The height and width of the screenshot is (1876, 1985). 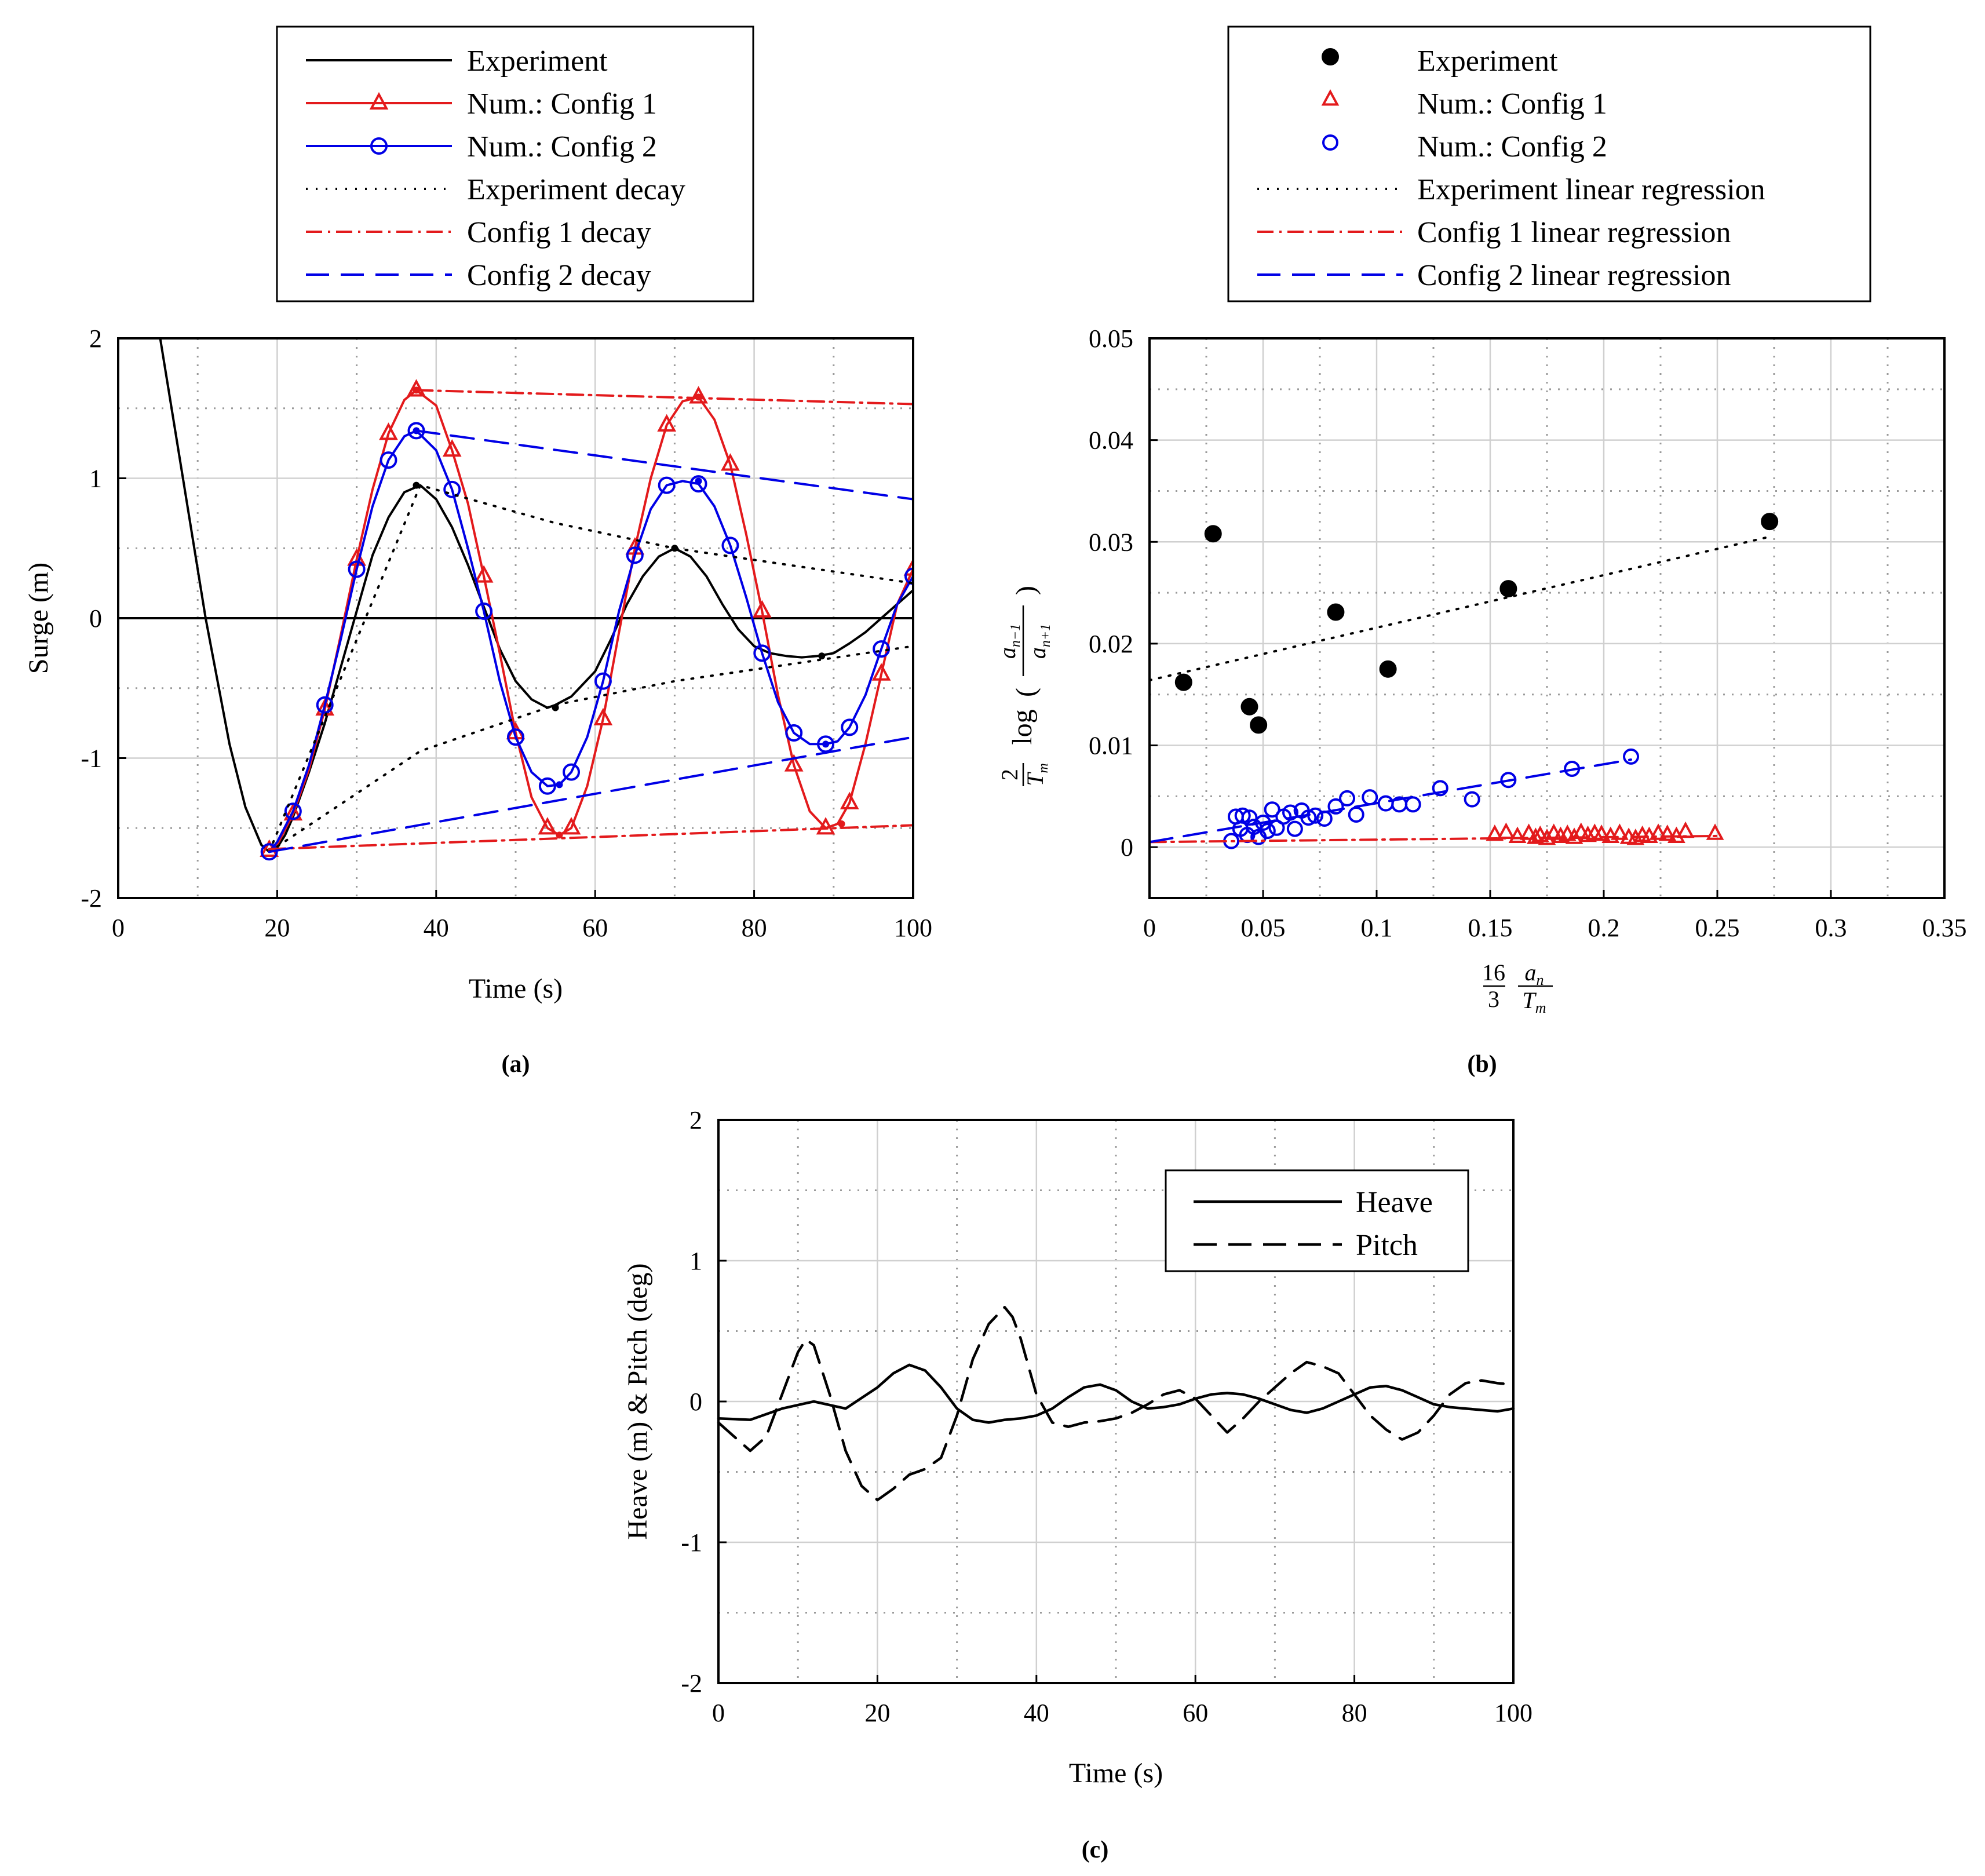 I want to click on panel-a-legend-label: Num.: Config 2, so click(x=562, y=146).